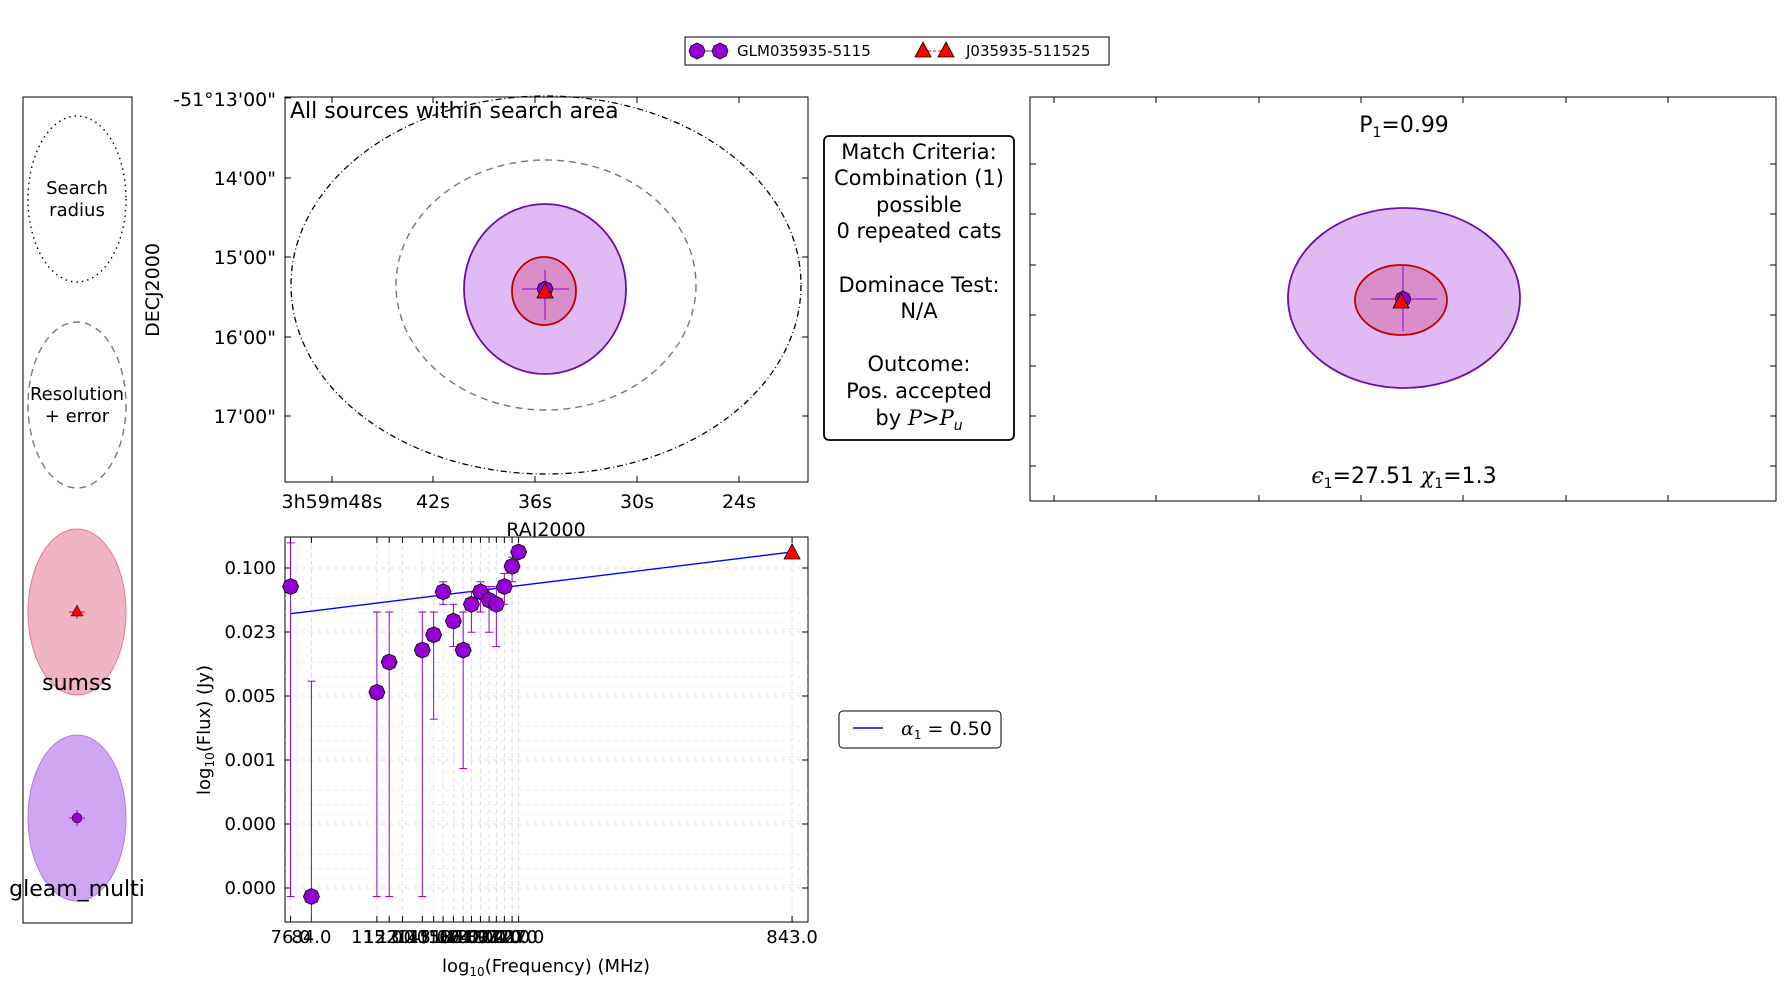 Image resolution: width=1784 pixels, height=986 pixels. What do you see at coordinates (403, 937) in the screenshot?
I see `sed-xtick-label: 130.0` at bounding box center [403, 937].